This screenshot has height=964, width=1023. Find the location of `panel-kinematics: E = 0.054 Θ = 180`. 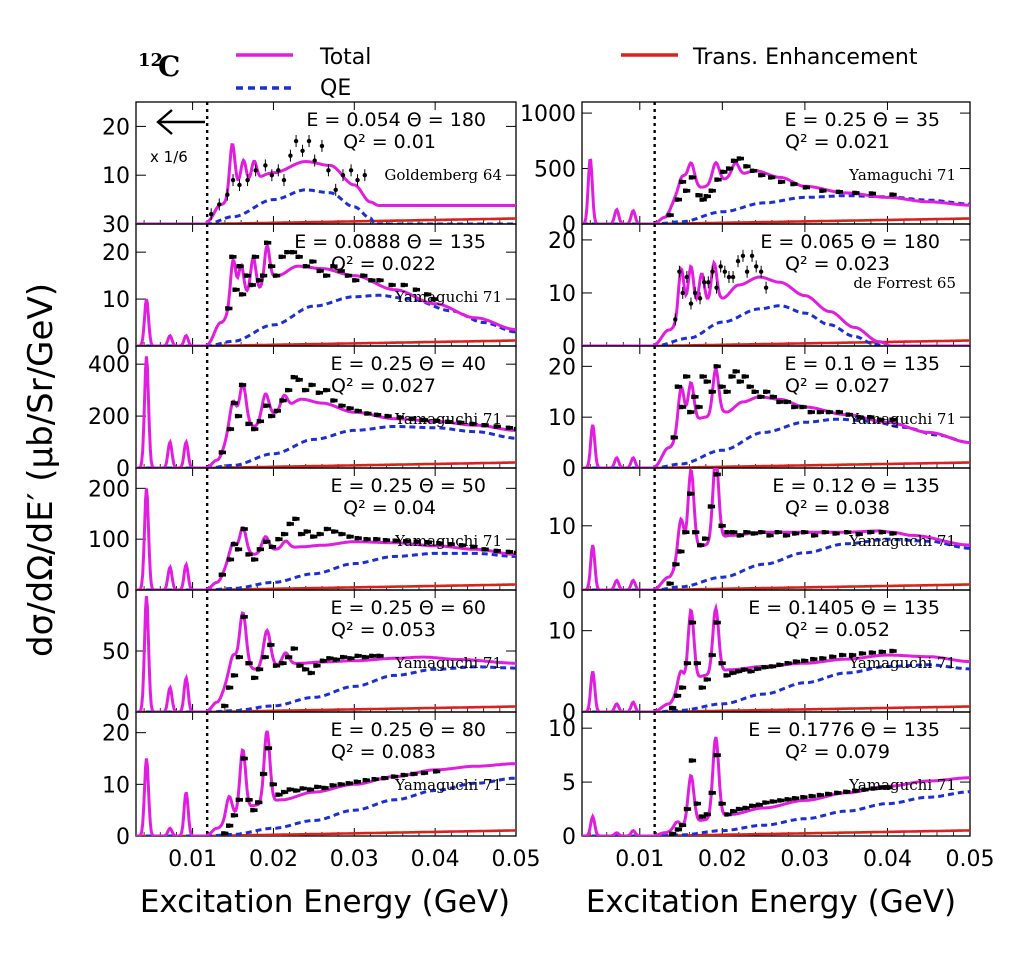

panel-kinematics: E = 0.054 Θ = 180 is located at coordinates (396, 120).